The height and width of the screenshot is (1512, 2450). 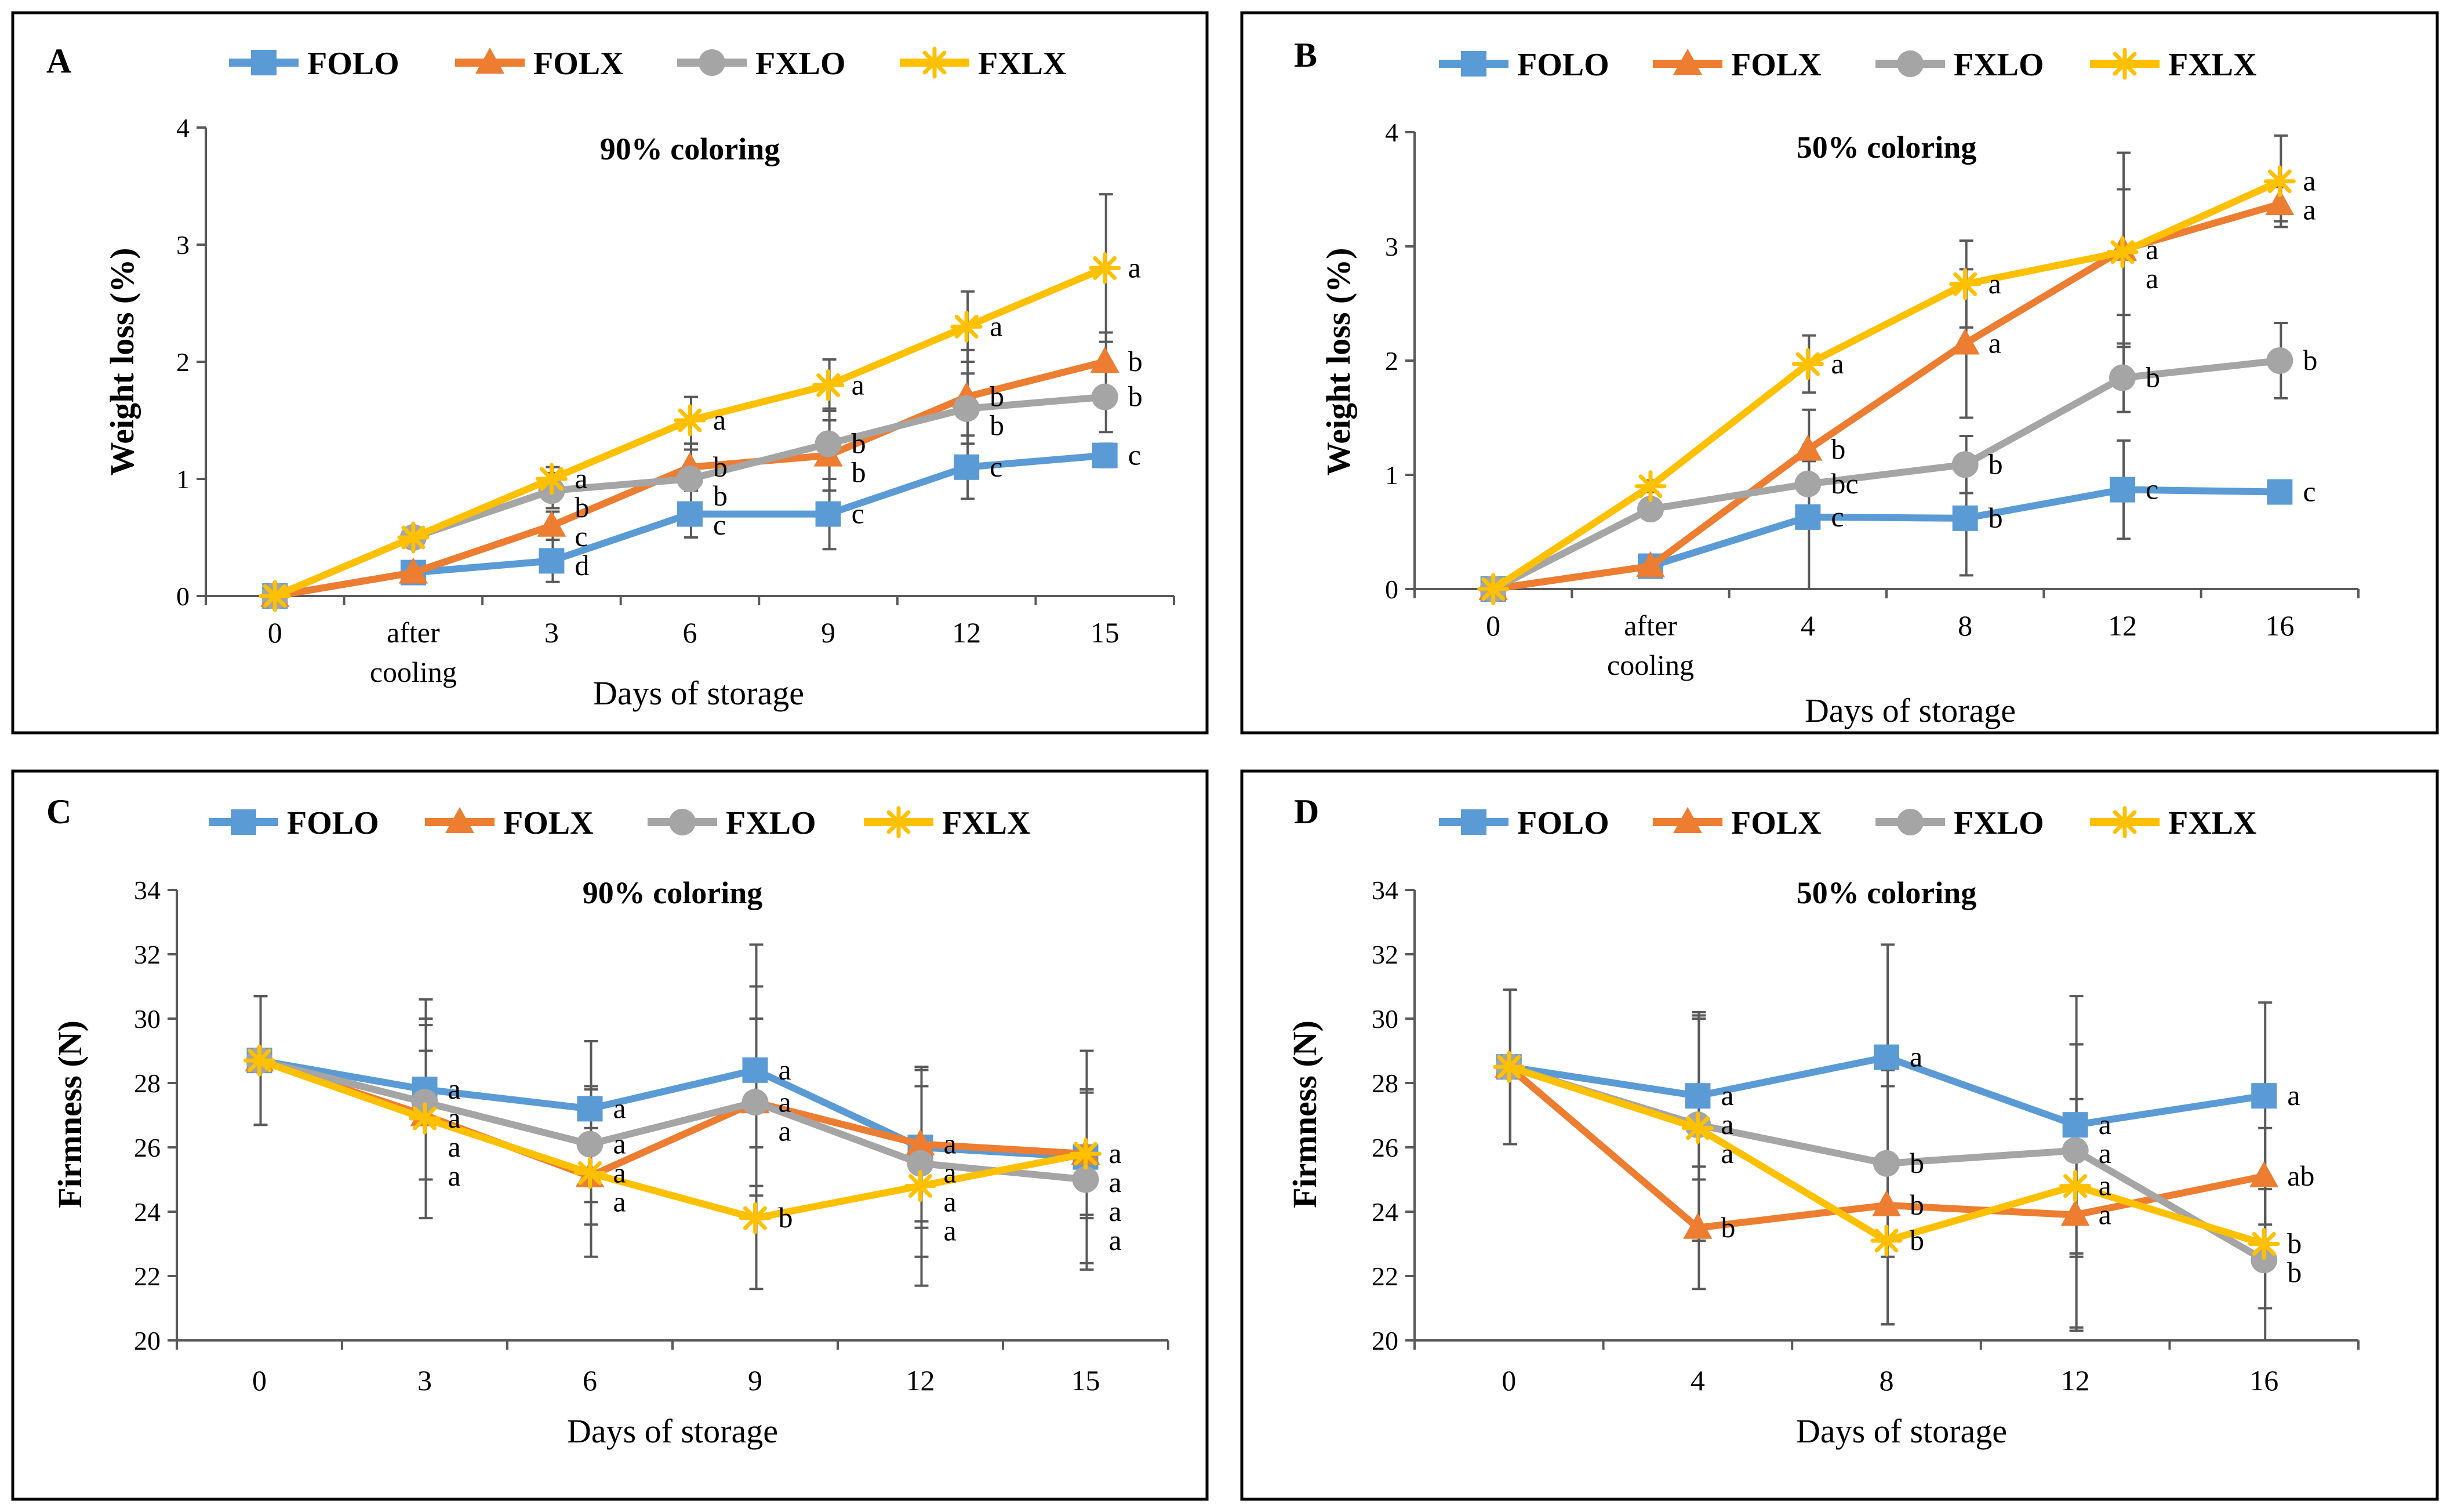 What do you see at coordinates (1306, 812) in the screenshot?
I see `panel-letter: D` at bounding box center [1306, 812].